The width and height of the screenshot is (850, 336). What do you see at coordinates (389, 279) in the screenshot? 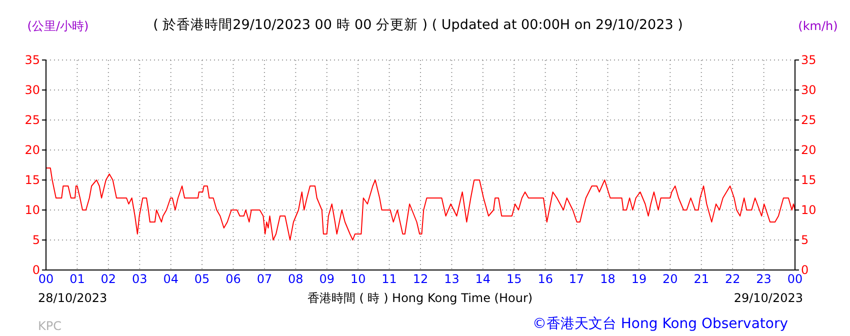
I see `x-tick-label: 11` at bounding box center [389, 279].